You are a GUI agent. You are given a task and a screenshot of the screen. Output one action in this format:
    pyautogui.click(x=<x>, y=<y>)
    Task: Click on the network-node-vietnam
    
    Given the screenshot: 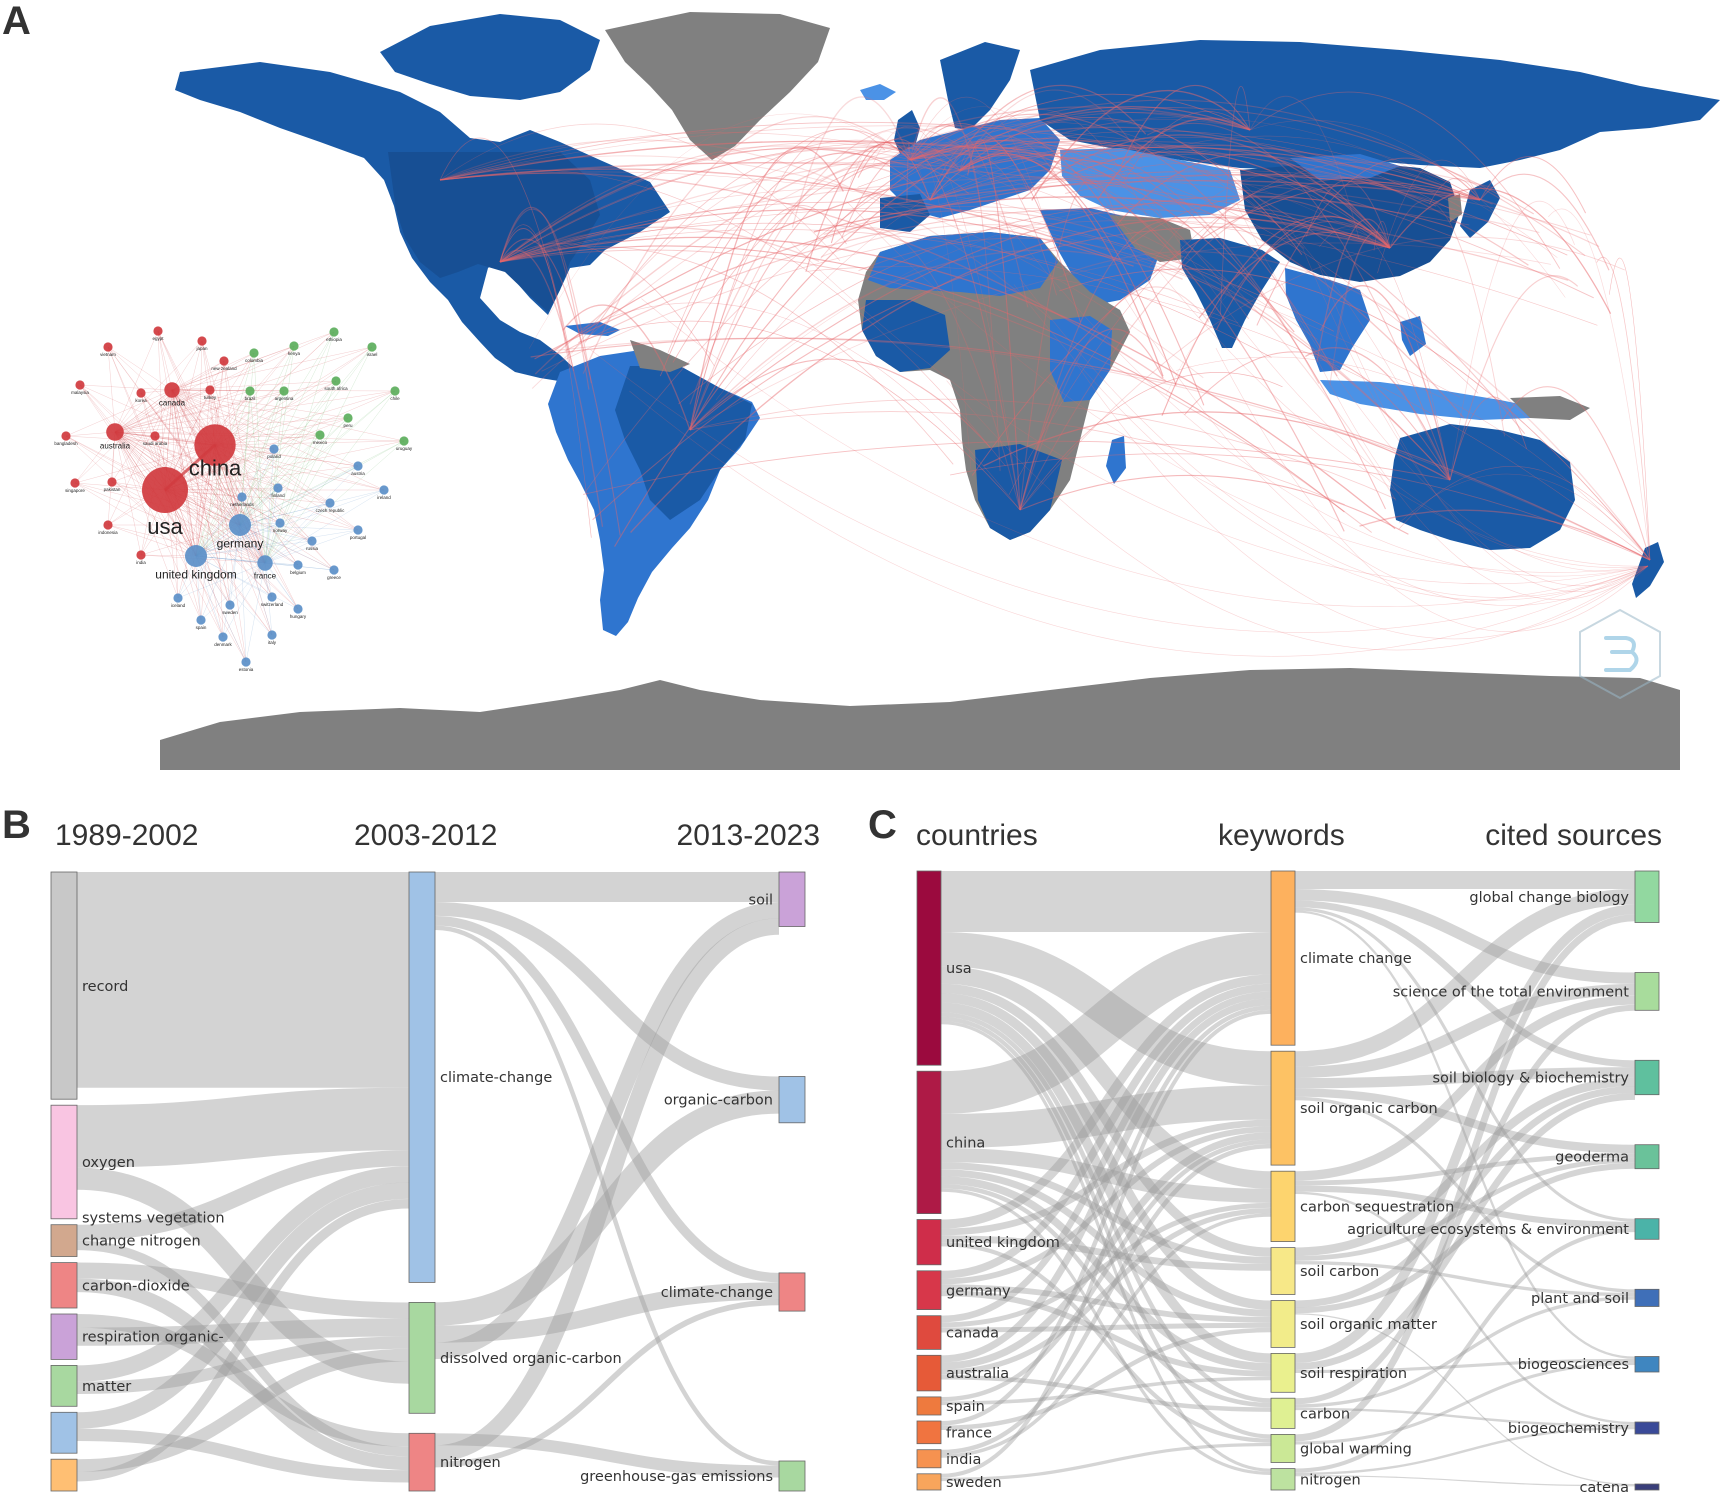 What is the action you would take?
    pyautogui.click(x=108, y=347)
    